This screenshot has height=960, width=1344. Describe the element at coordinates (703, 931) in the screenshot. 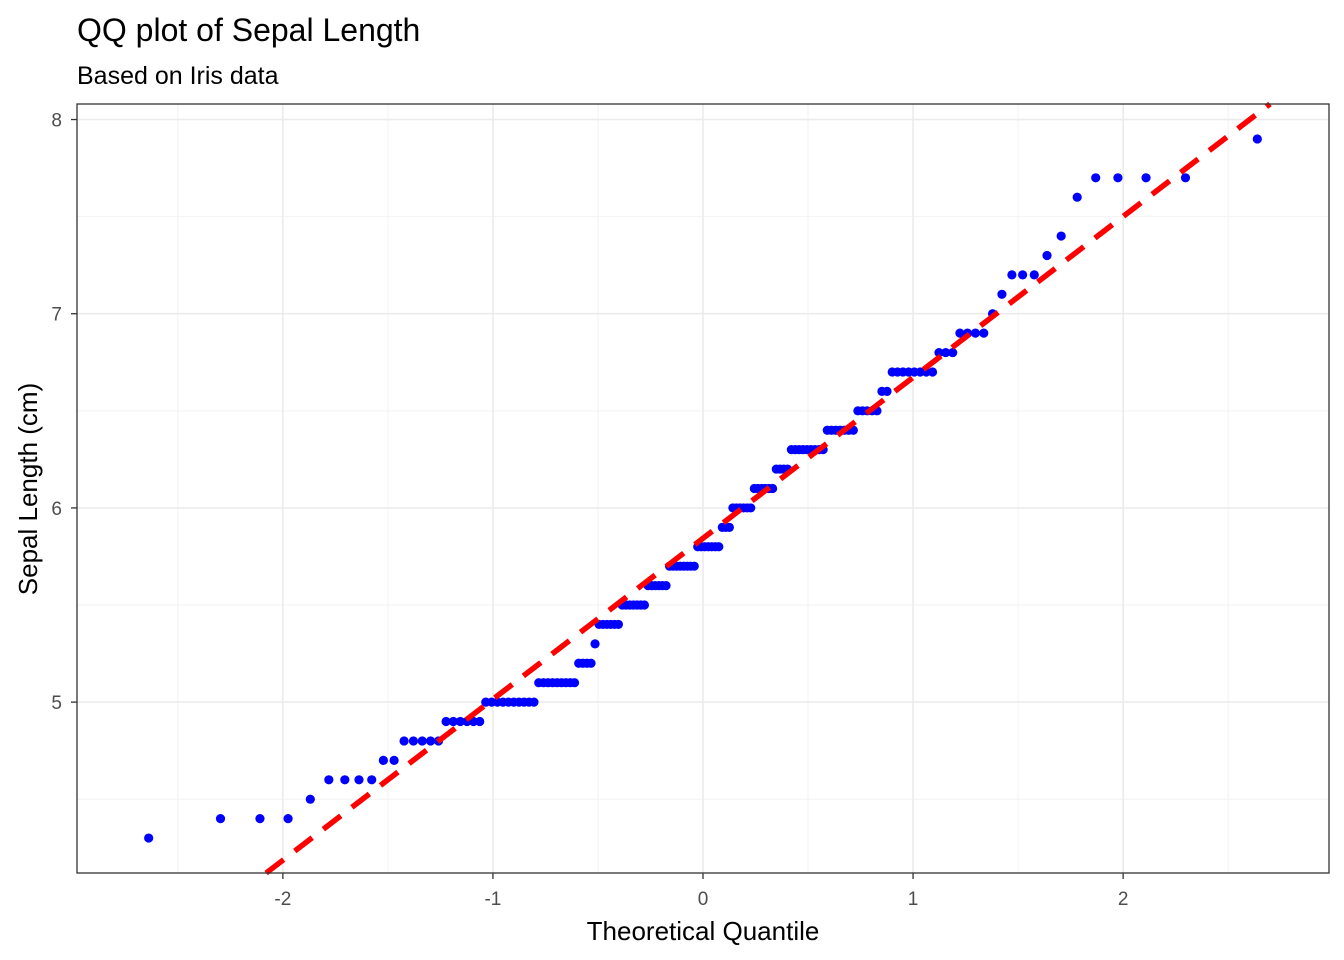

I see `x-axis-title: Theoretical Quantile` at that location.